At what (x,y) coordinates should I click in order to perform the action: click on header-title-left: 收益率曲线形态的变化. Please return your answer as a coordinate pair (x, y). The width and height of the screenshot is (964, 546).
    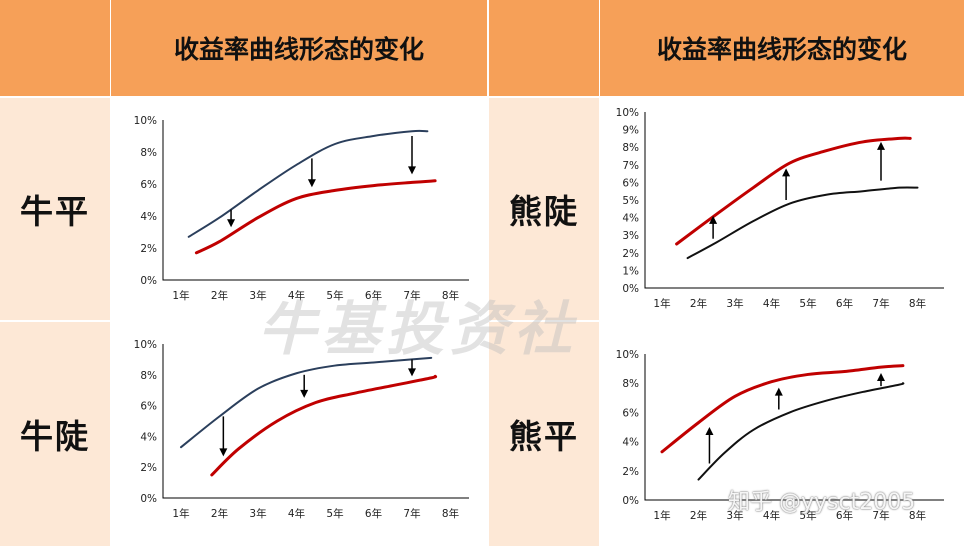
    Looking at the image, I should click on (299, 48).